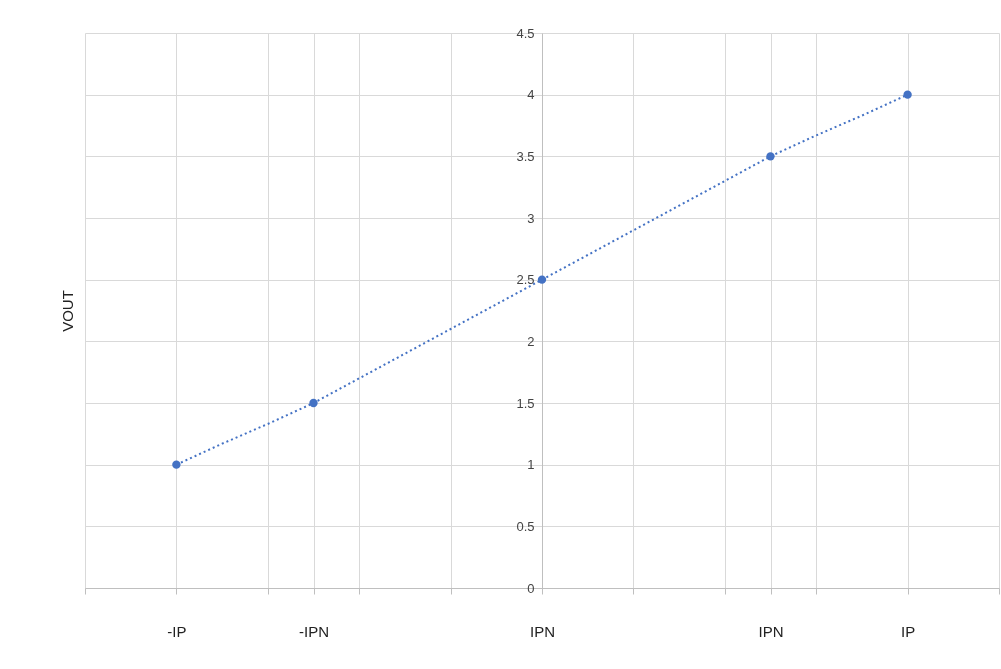 The image size is (1001, 669). What do you see at coordinates (525, 280) in the screenshot?
I see `y-tick-label: 2.5` at bounding box center [525, 280].